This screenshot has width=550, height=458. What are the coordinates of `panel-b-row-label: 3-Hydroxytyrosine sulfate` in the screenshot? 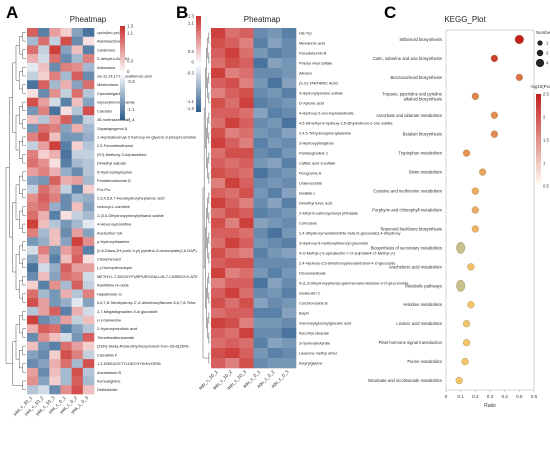 It's located at (321, 93).